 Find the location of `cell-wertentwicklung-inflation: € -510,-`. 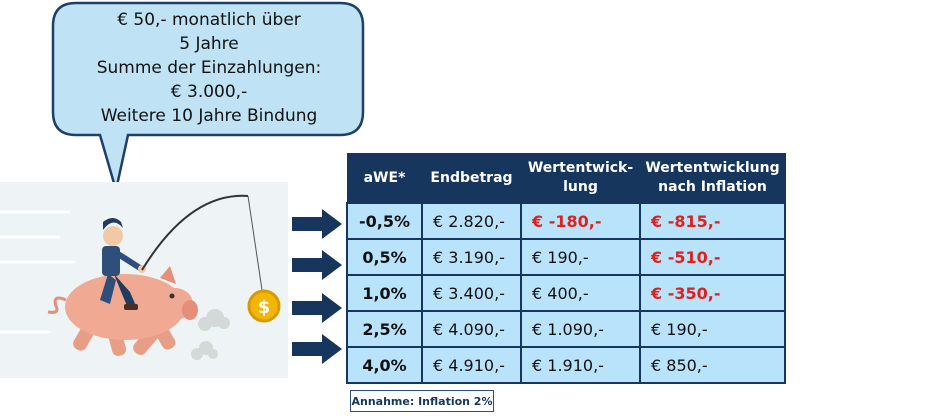

cell-wertentwicklung-inflation: € -510,- is located at coordinates (712, 257).